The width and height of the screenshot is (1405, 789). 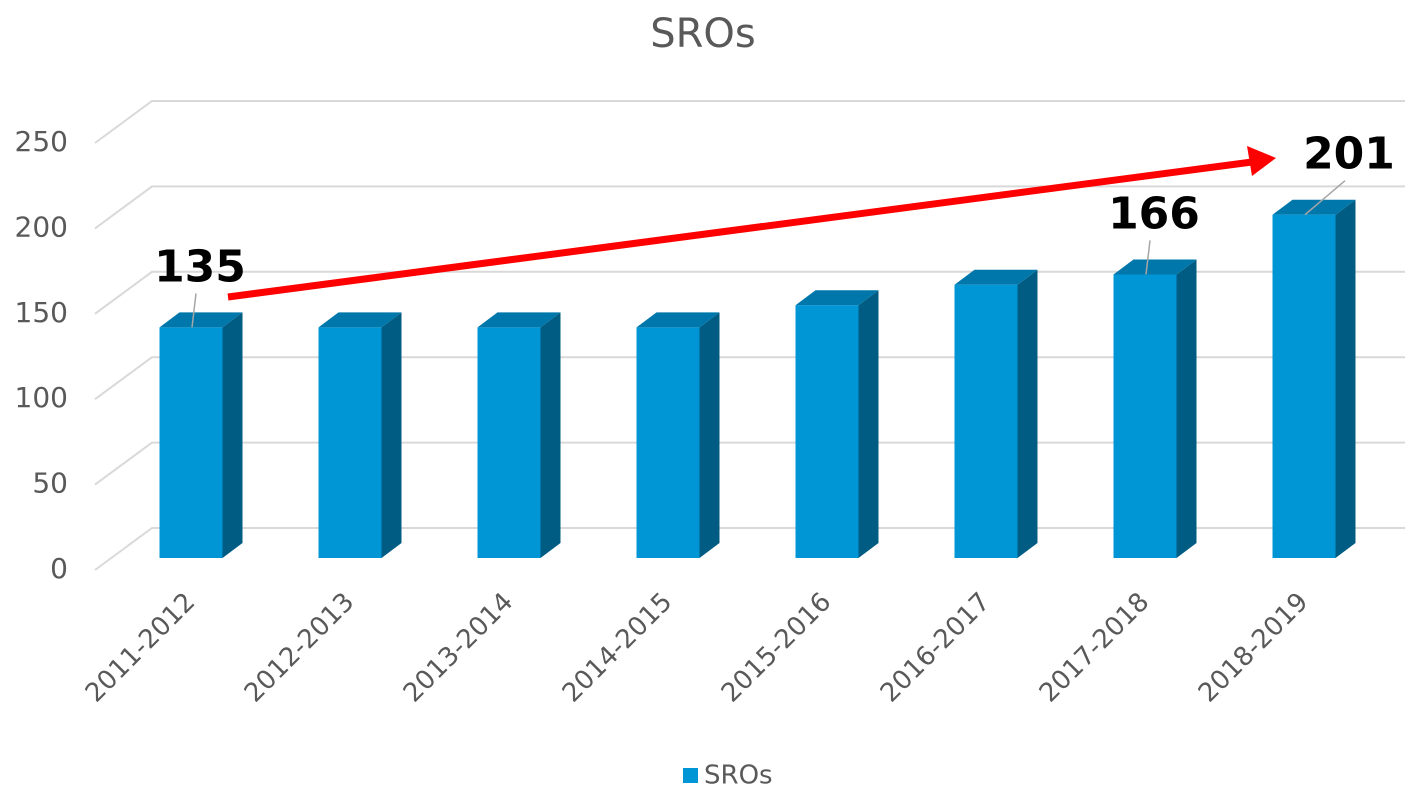 I want to click on y-tick-label: 200, so click(x=41, y=226).